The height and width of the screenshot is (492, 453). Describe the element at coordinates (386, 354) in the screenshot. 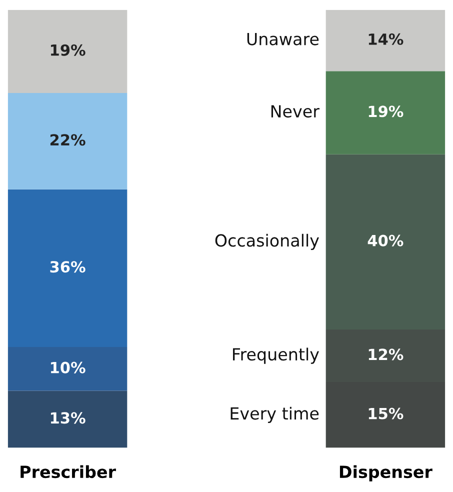

I see `data-label: 12%` at that location.